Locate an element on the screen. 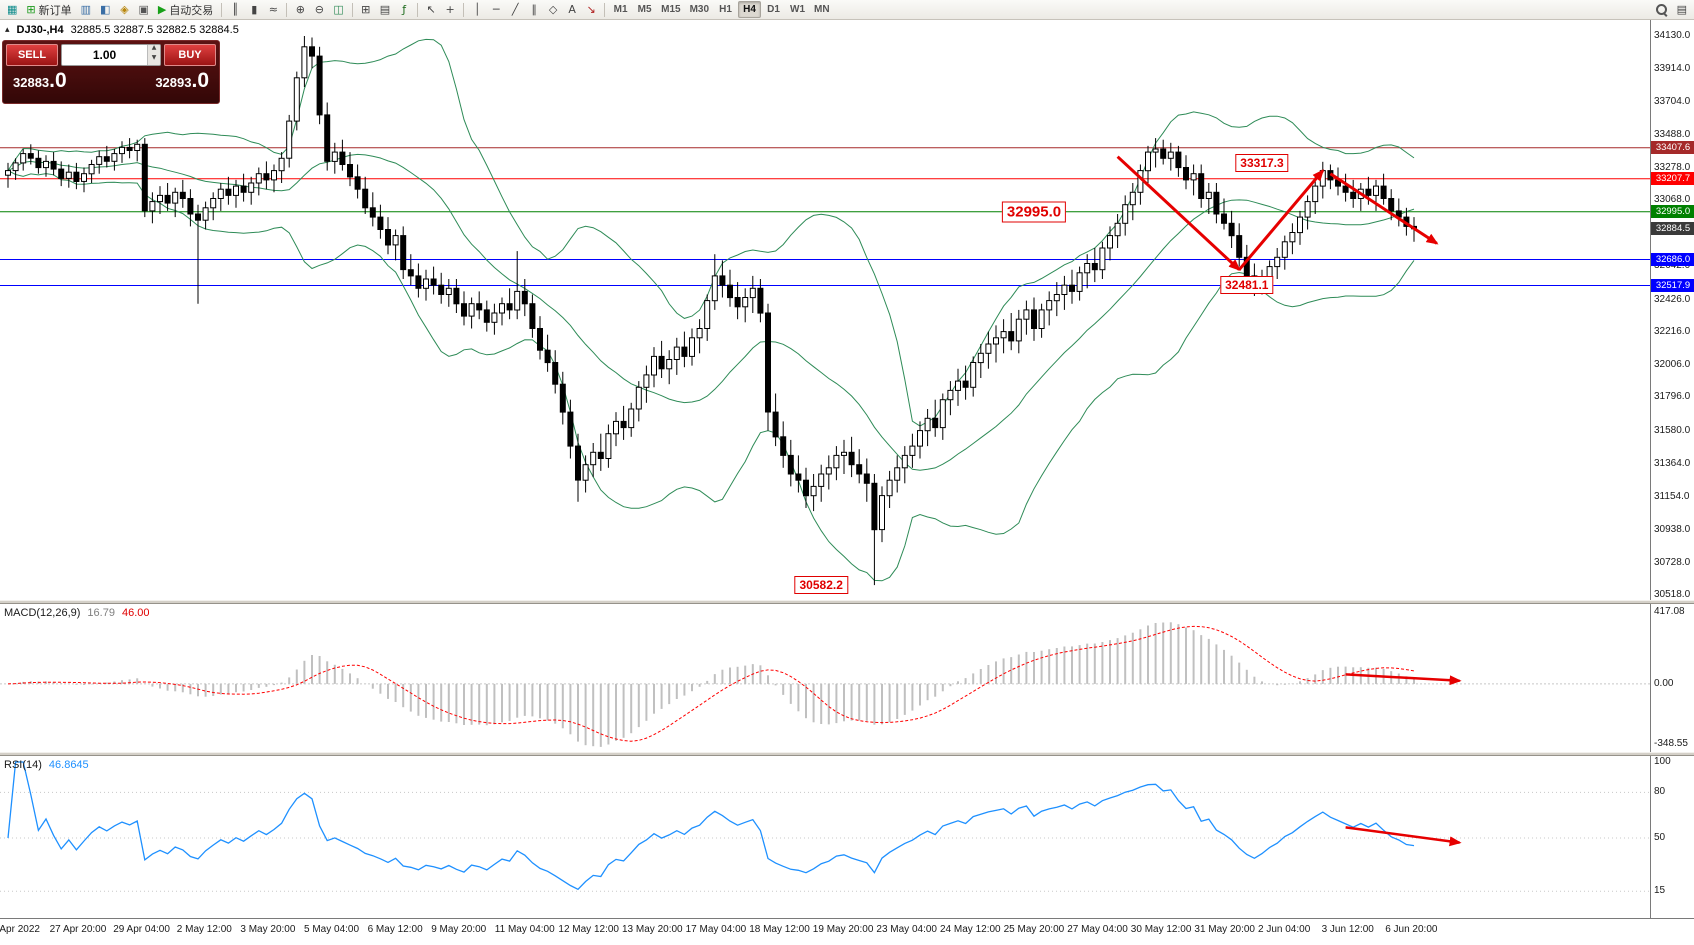  macd-scale-label: 0.00 is located at coordinates (1664, 683).